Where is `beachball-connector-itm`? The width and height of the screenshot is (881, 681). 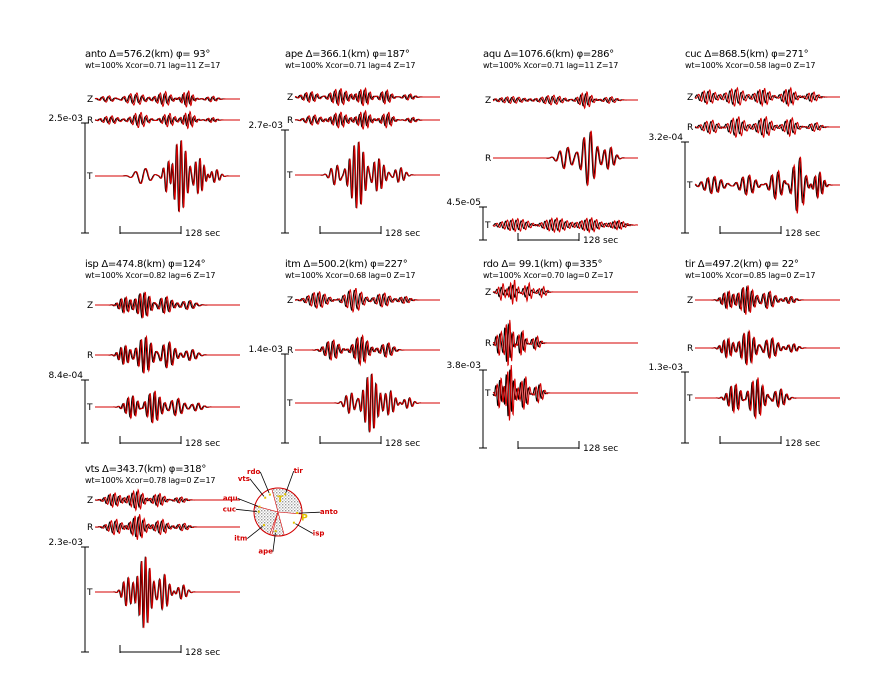 beachball-connector-itm is located at coordinates (255, 532).